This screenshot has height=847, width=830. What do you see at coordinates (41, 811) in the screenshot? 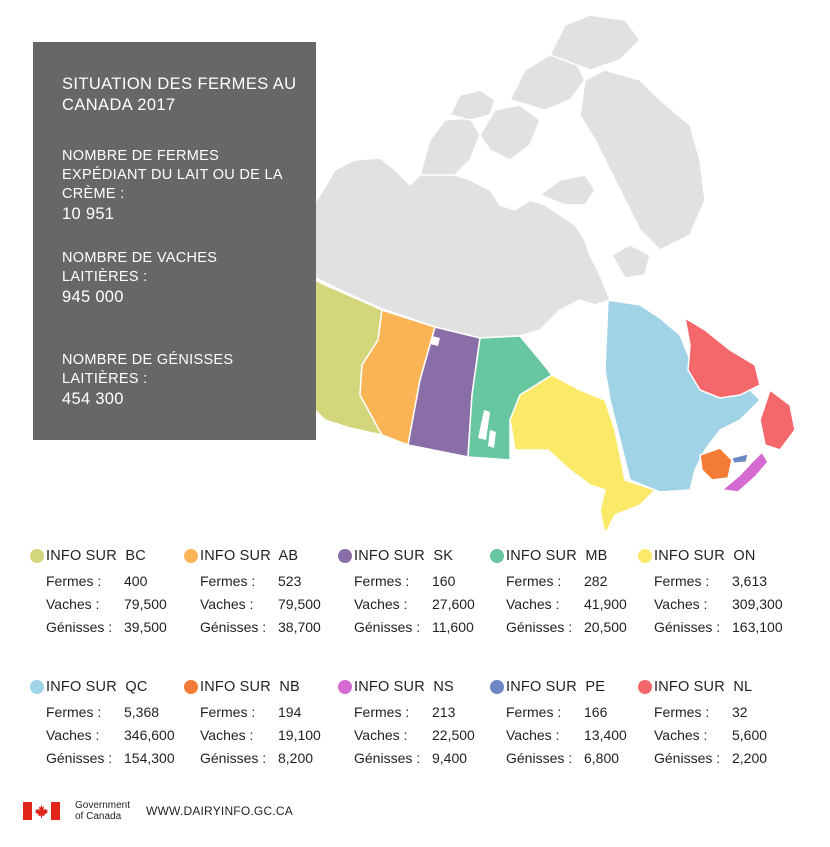
I see `canada-flag-icon` at bounding box center [41, 811].